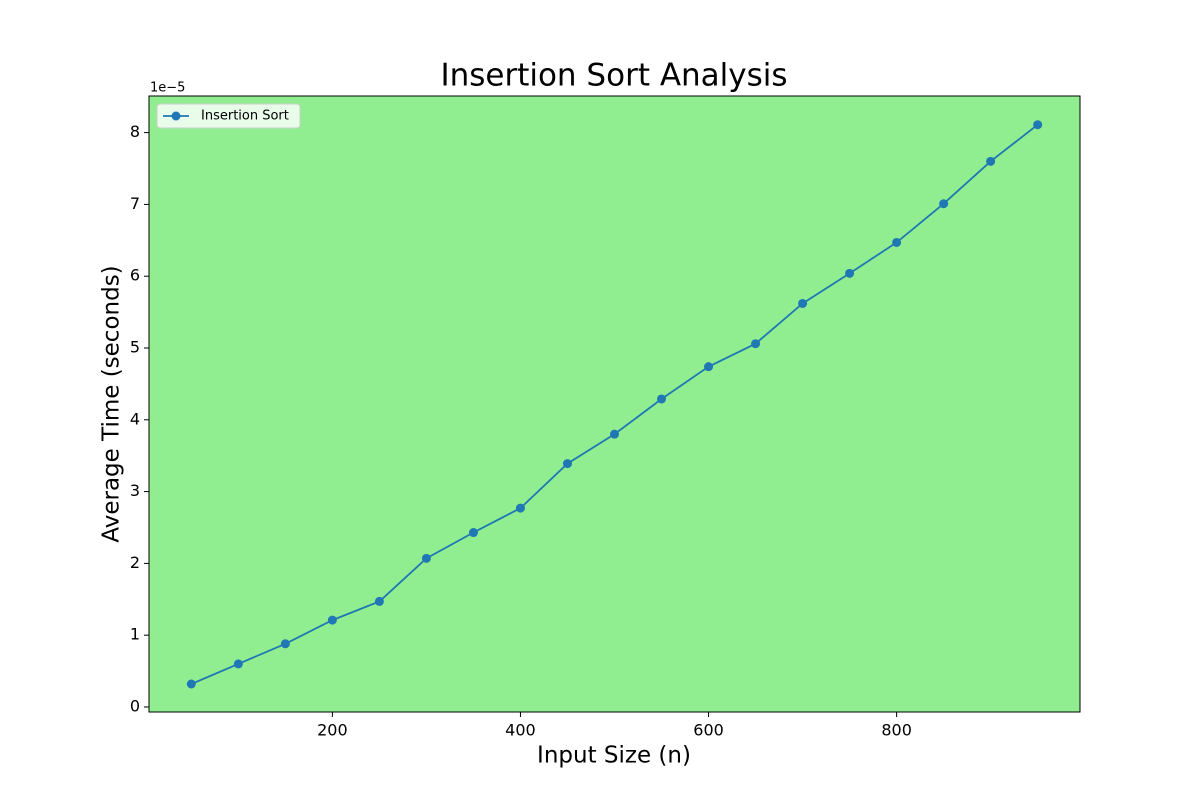 This screenshot has height=800, width=1200. Describe the element at coordinates (614, 756) in the screenshot. I see `x-axis-label: Input Size (n)` at that location.